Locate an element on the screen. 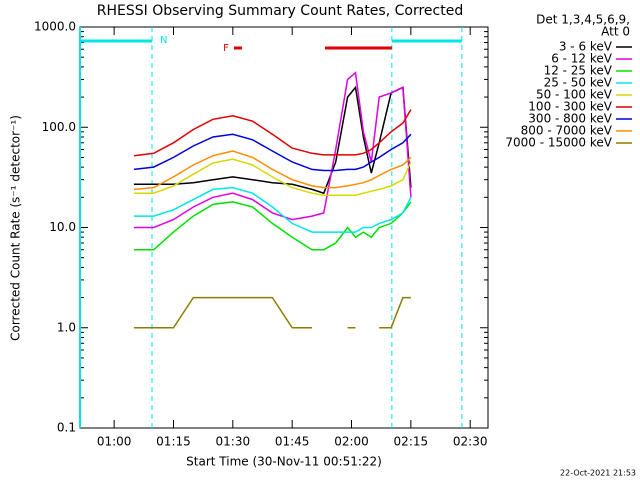 Image resolution: width=640 pixels, height=480 pixels. legend-label: 7000 - 15000 keV is located at coordinates (558, 143).